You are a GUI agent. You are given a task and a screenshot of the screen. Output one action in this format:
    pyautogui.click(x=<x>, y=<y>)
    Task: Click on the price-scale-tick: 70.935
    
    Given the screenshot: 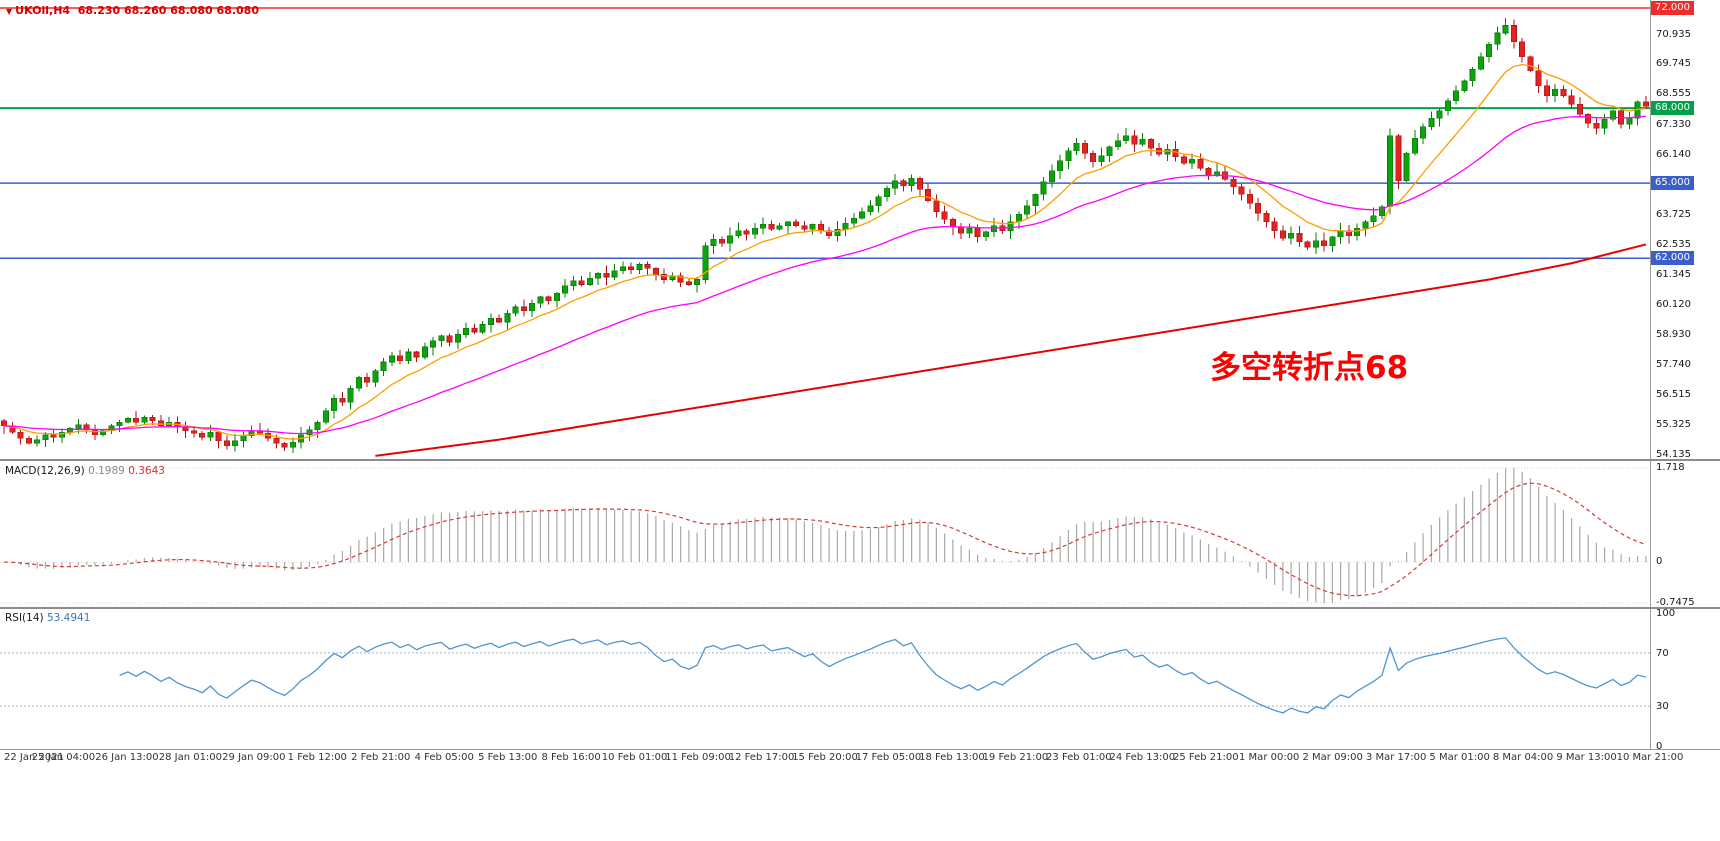 What is the action you would take?
    pyautogui.click(x=1673, y=34)
    